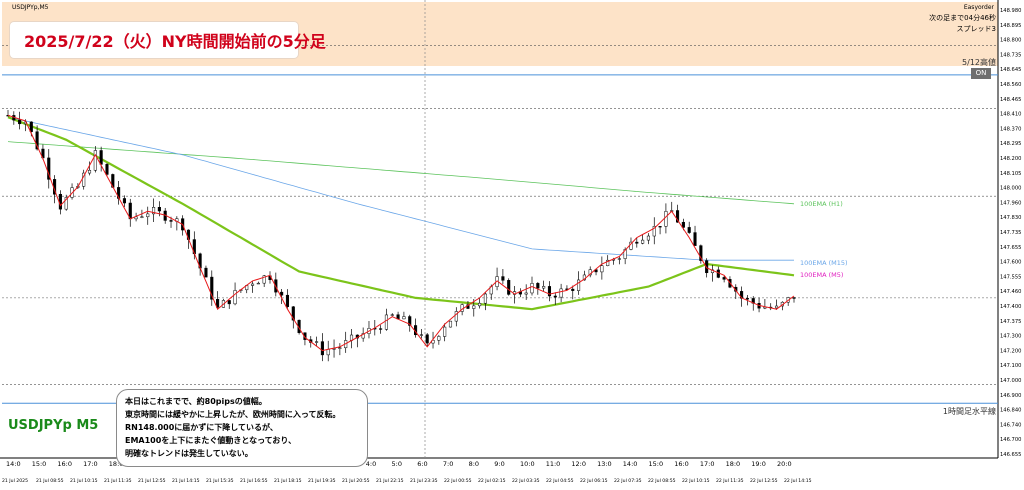 The width and height of the screenshot is (1024, 490). I want to click on x-tick-bottom: 22 Jul 12:55, so click(764, 481).